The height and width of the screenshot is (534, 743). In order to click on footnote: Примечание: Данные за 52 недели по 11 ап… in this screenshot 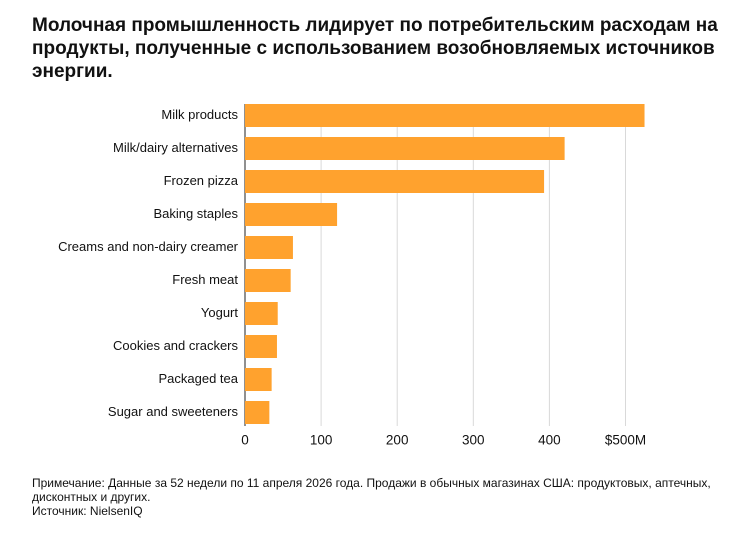, I will do `click(371, 490)`.